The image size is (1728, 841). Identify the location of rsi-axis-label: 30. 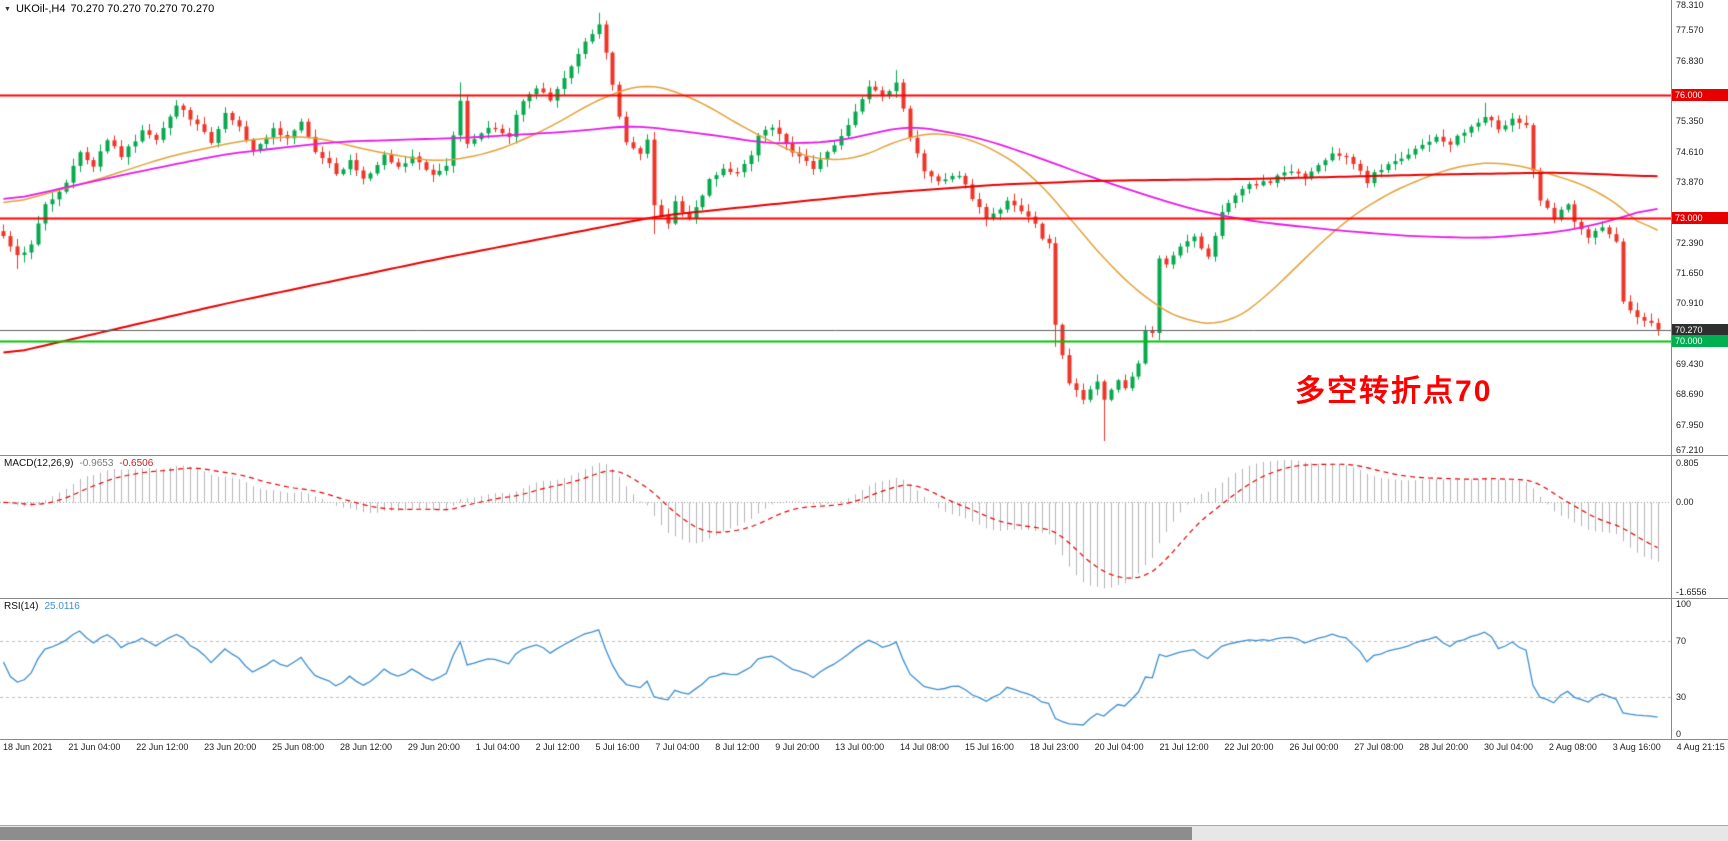
(1681, 697).